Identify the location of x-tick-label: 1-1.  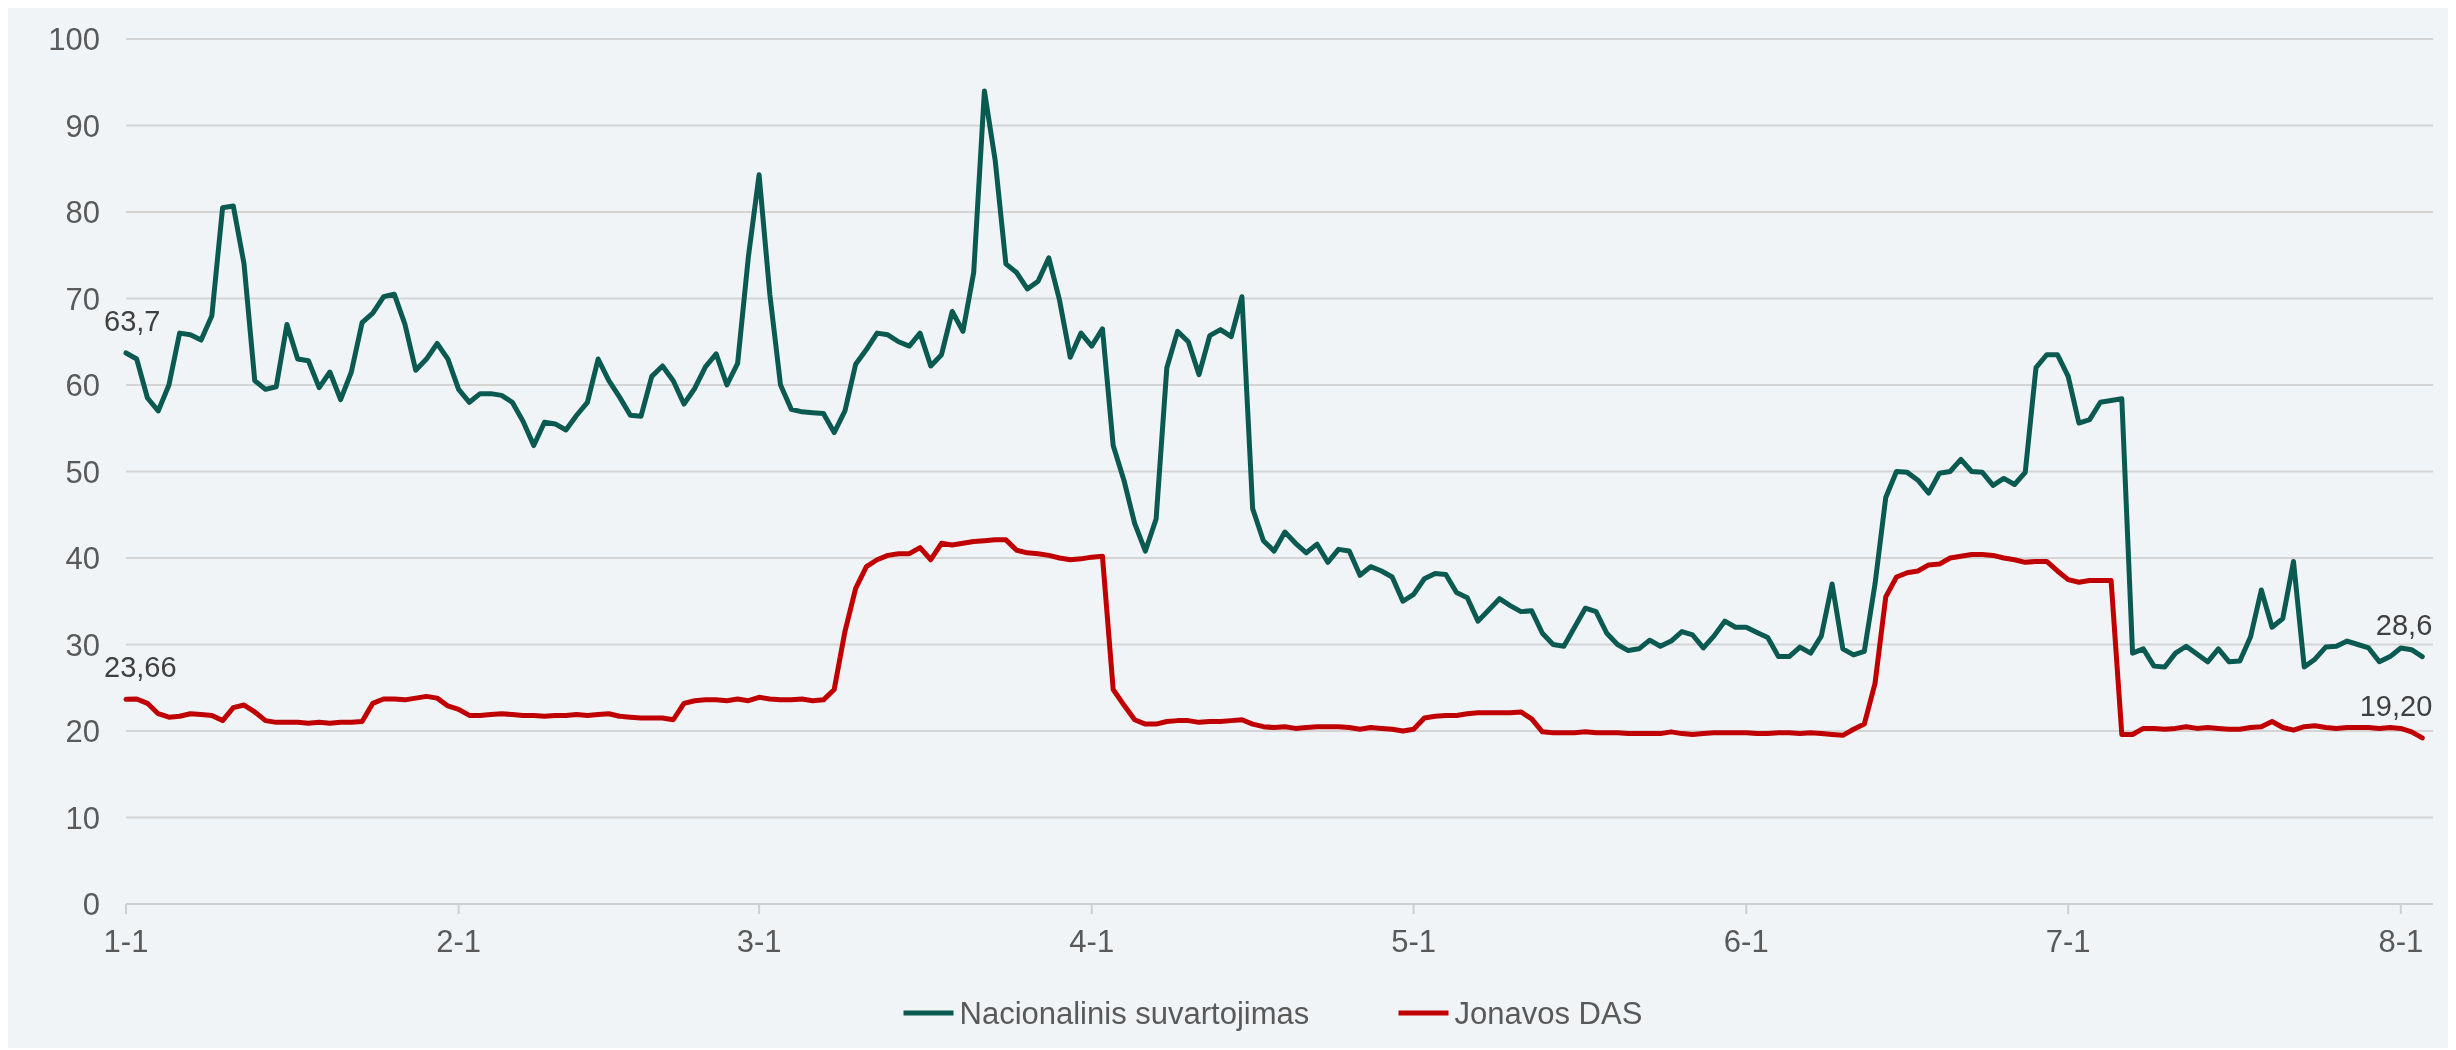
(126, 941).